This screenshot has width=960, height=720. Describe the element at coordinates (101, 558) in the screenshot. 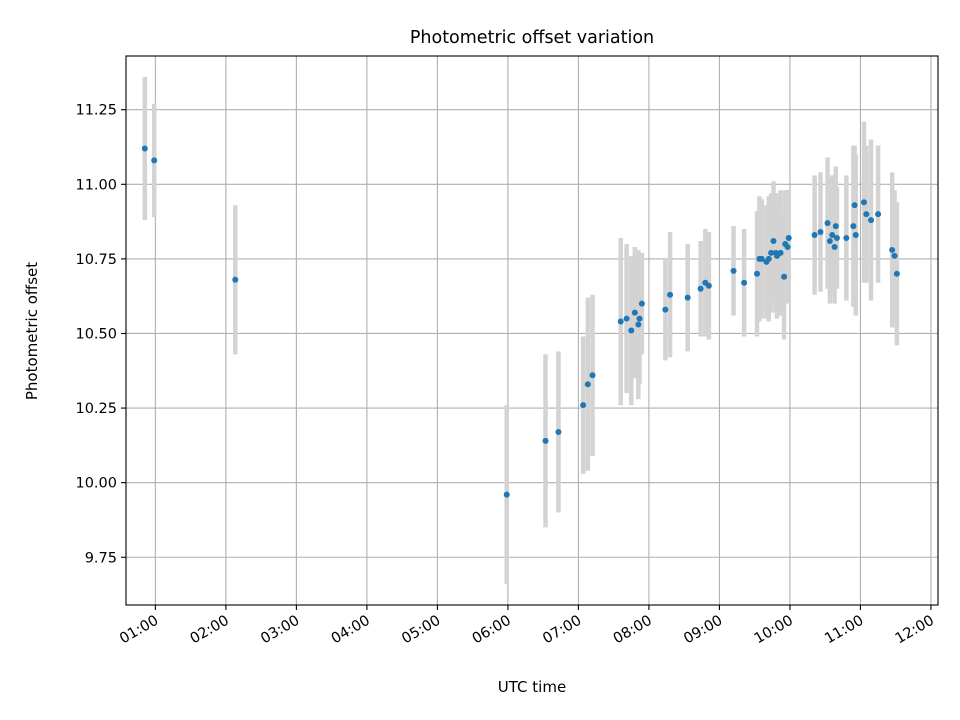

I see `y-tick-label: 9.75` at that location.